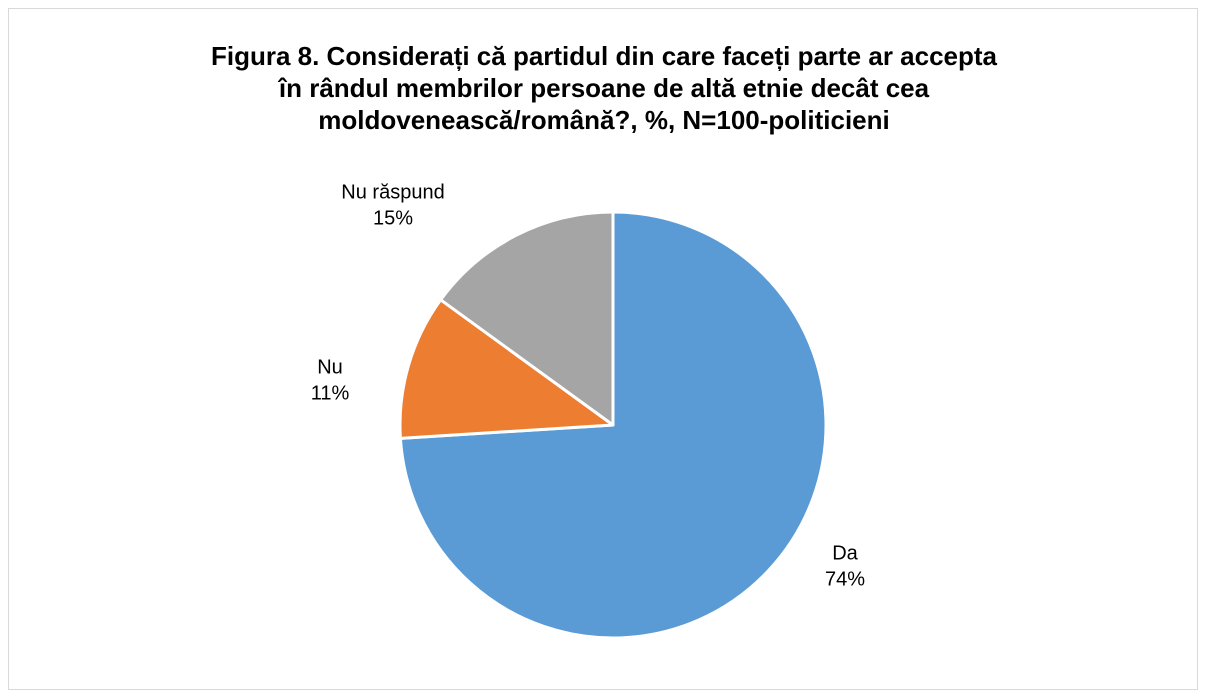 The width and height of the screenshot is (1208, 700). What do you see at coordinates (392, 192) in the screenshot?
I see `slice-category-label: Nu răspund` at bounding box center [392, 192].